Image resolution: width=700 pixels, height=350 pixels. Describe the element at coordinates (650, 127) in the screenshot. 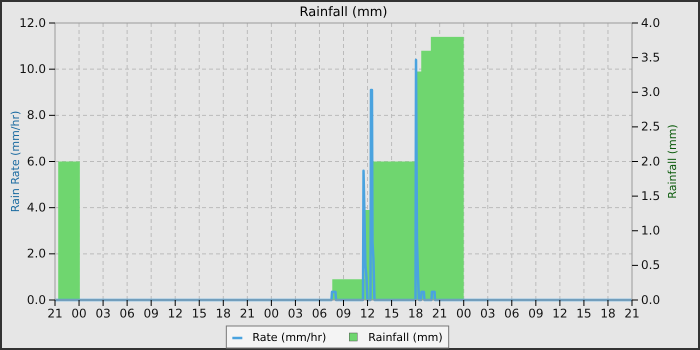

I see `y2-tick-label: 2.5` at that location.